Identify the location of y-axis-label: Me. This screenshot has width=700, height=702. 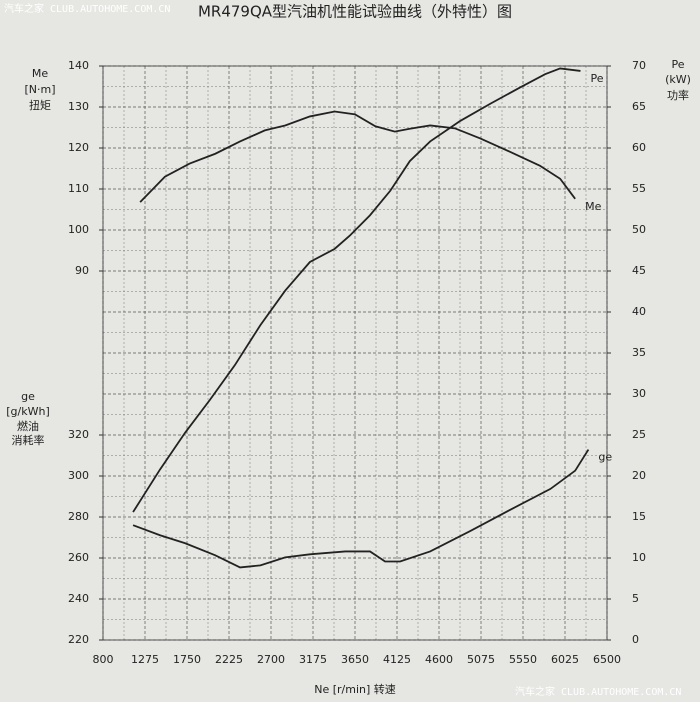
(40, 73).